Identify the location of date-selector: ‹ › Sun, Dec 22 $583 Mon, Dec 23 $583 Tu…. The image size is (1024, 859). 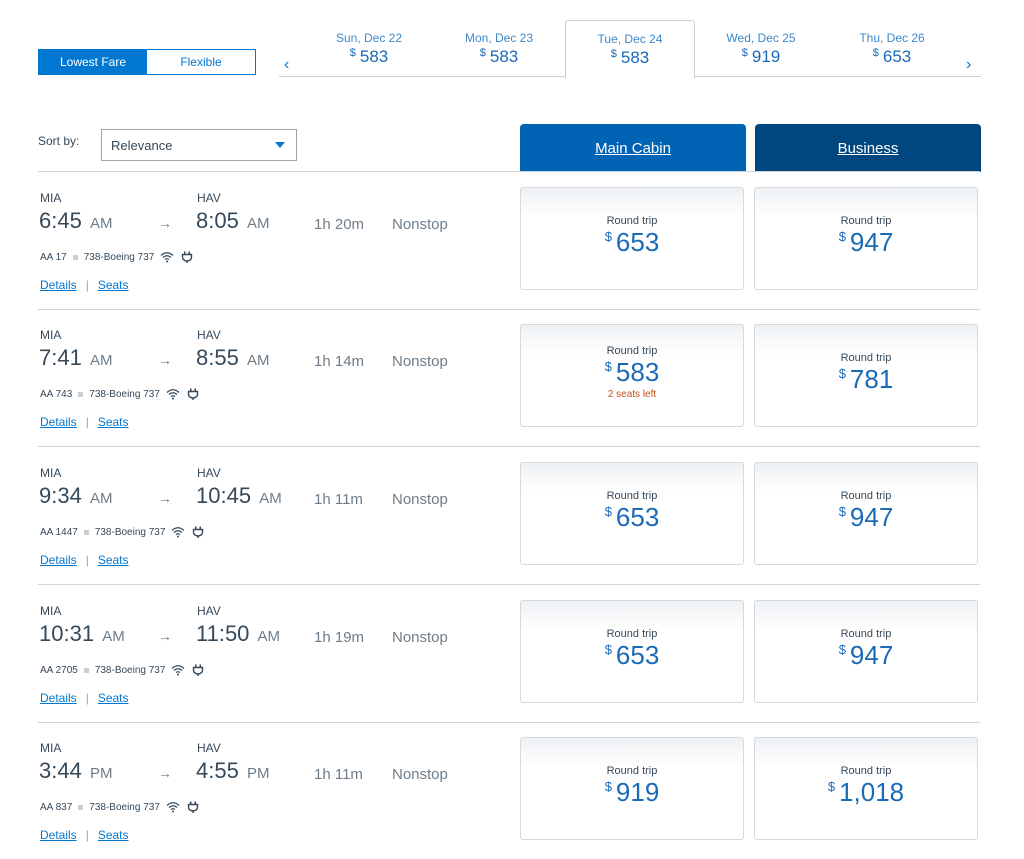
(630, 49).